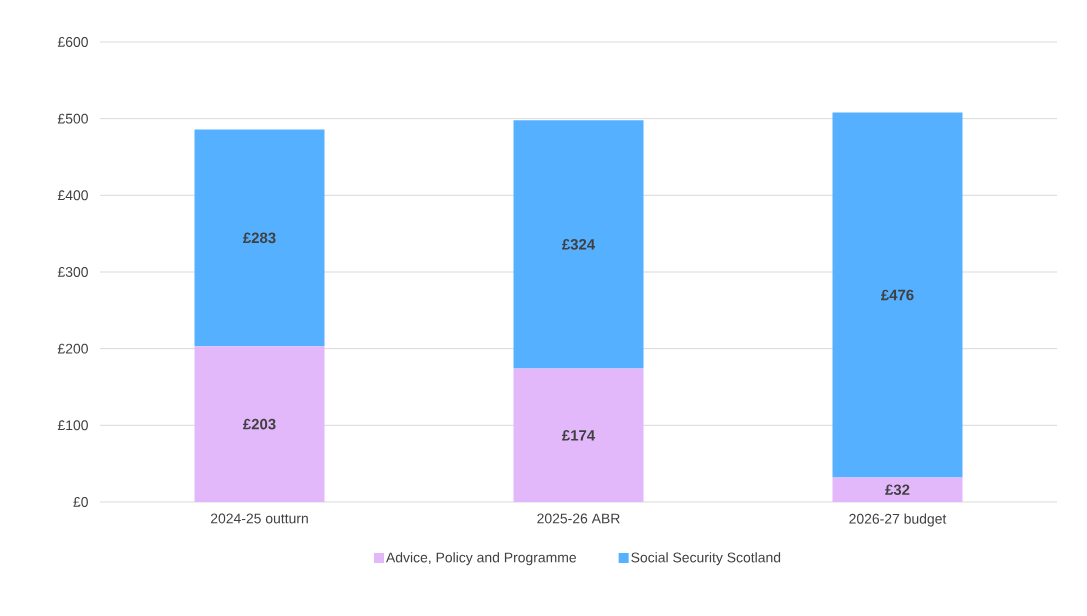  I want to click on y-tick-label: £300, so click(72, 272).